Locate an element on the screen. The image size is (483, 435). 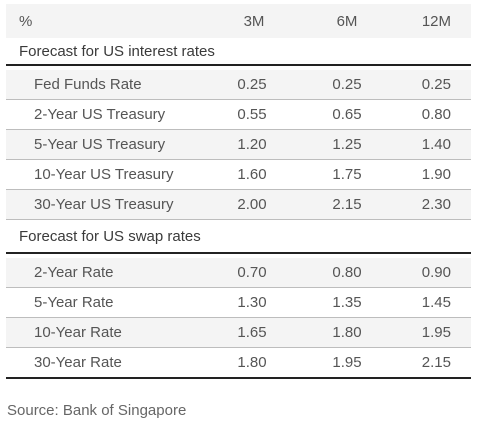
row-label: 2-Year US Treasury is located at coordinates (100, 114).